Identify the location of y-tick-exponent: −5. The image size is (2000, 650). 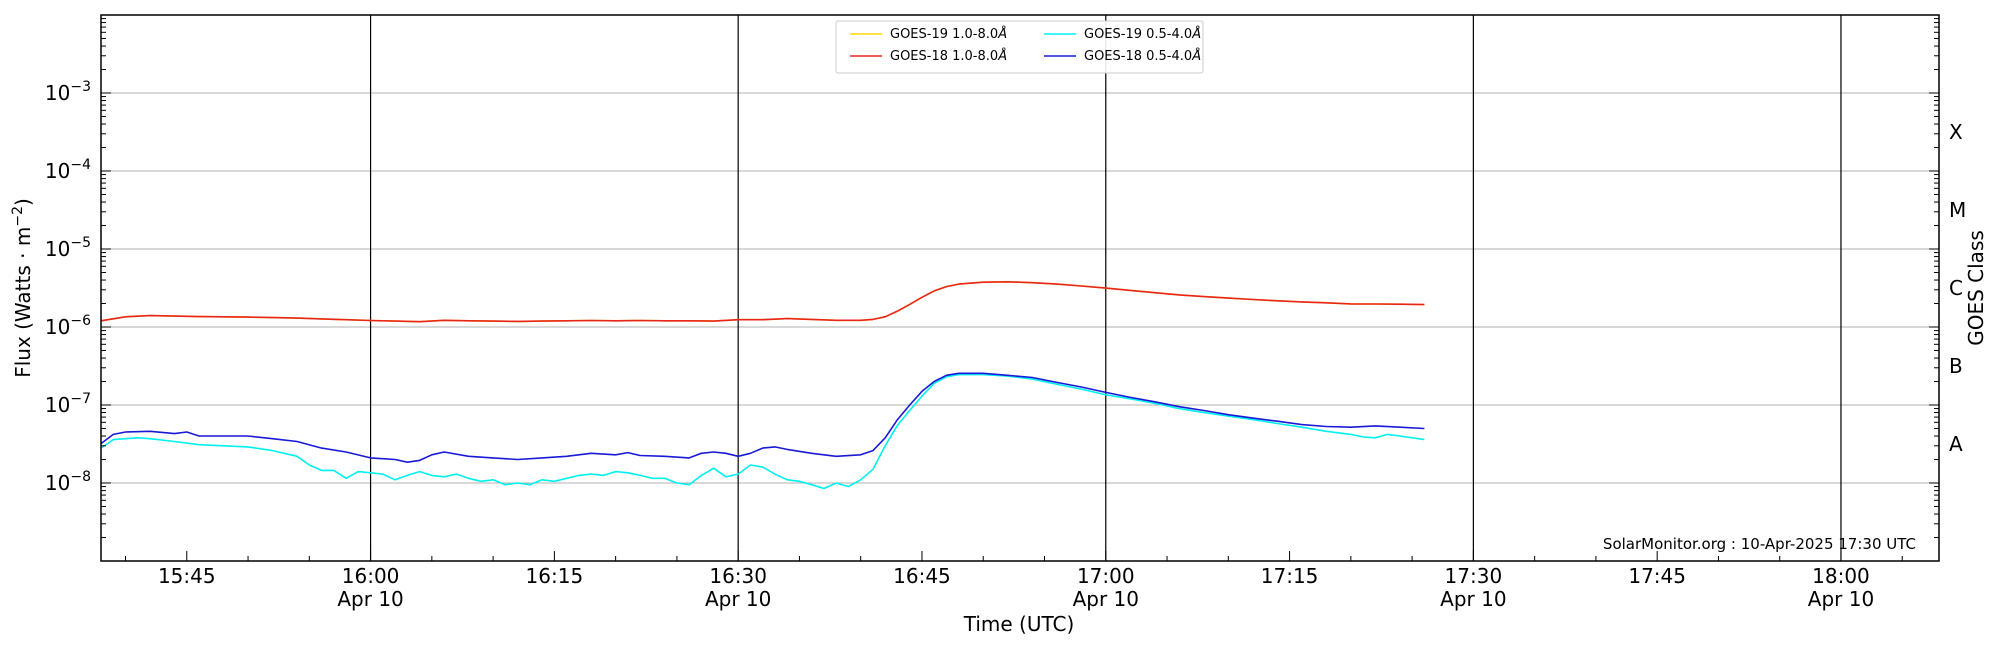
(80, 243).